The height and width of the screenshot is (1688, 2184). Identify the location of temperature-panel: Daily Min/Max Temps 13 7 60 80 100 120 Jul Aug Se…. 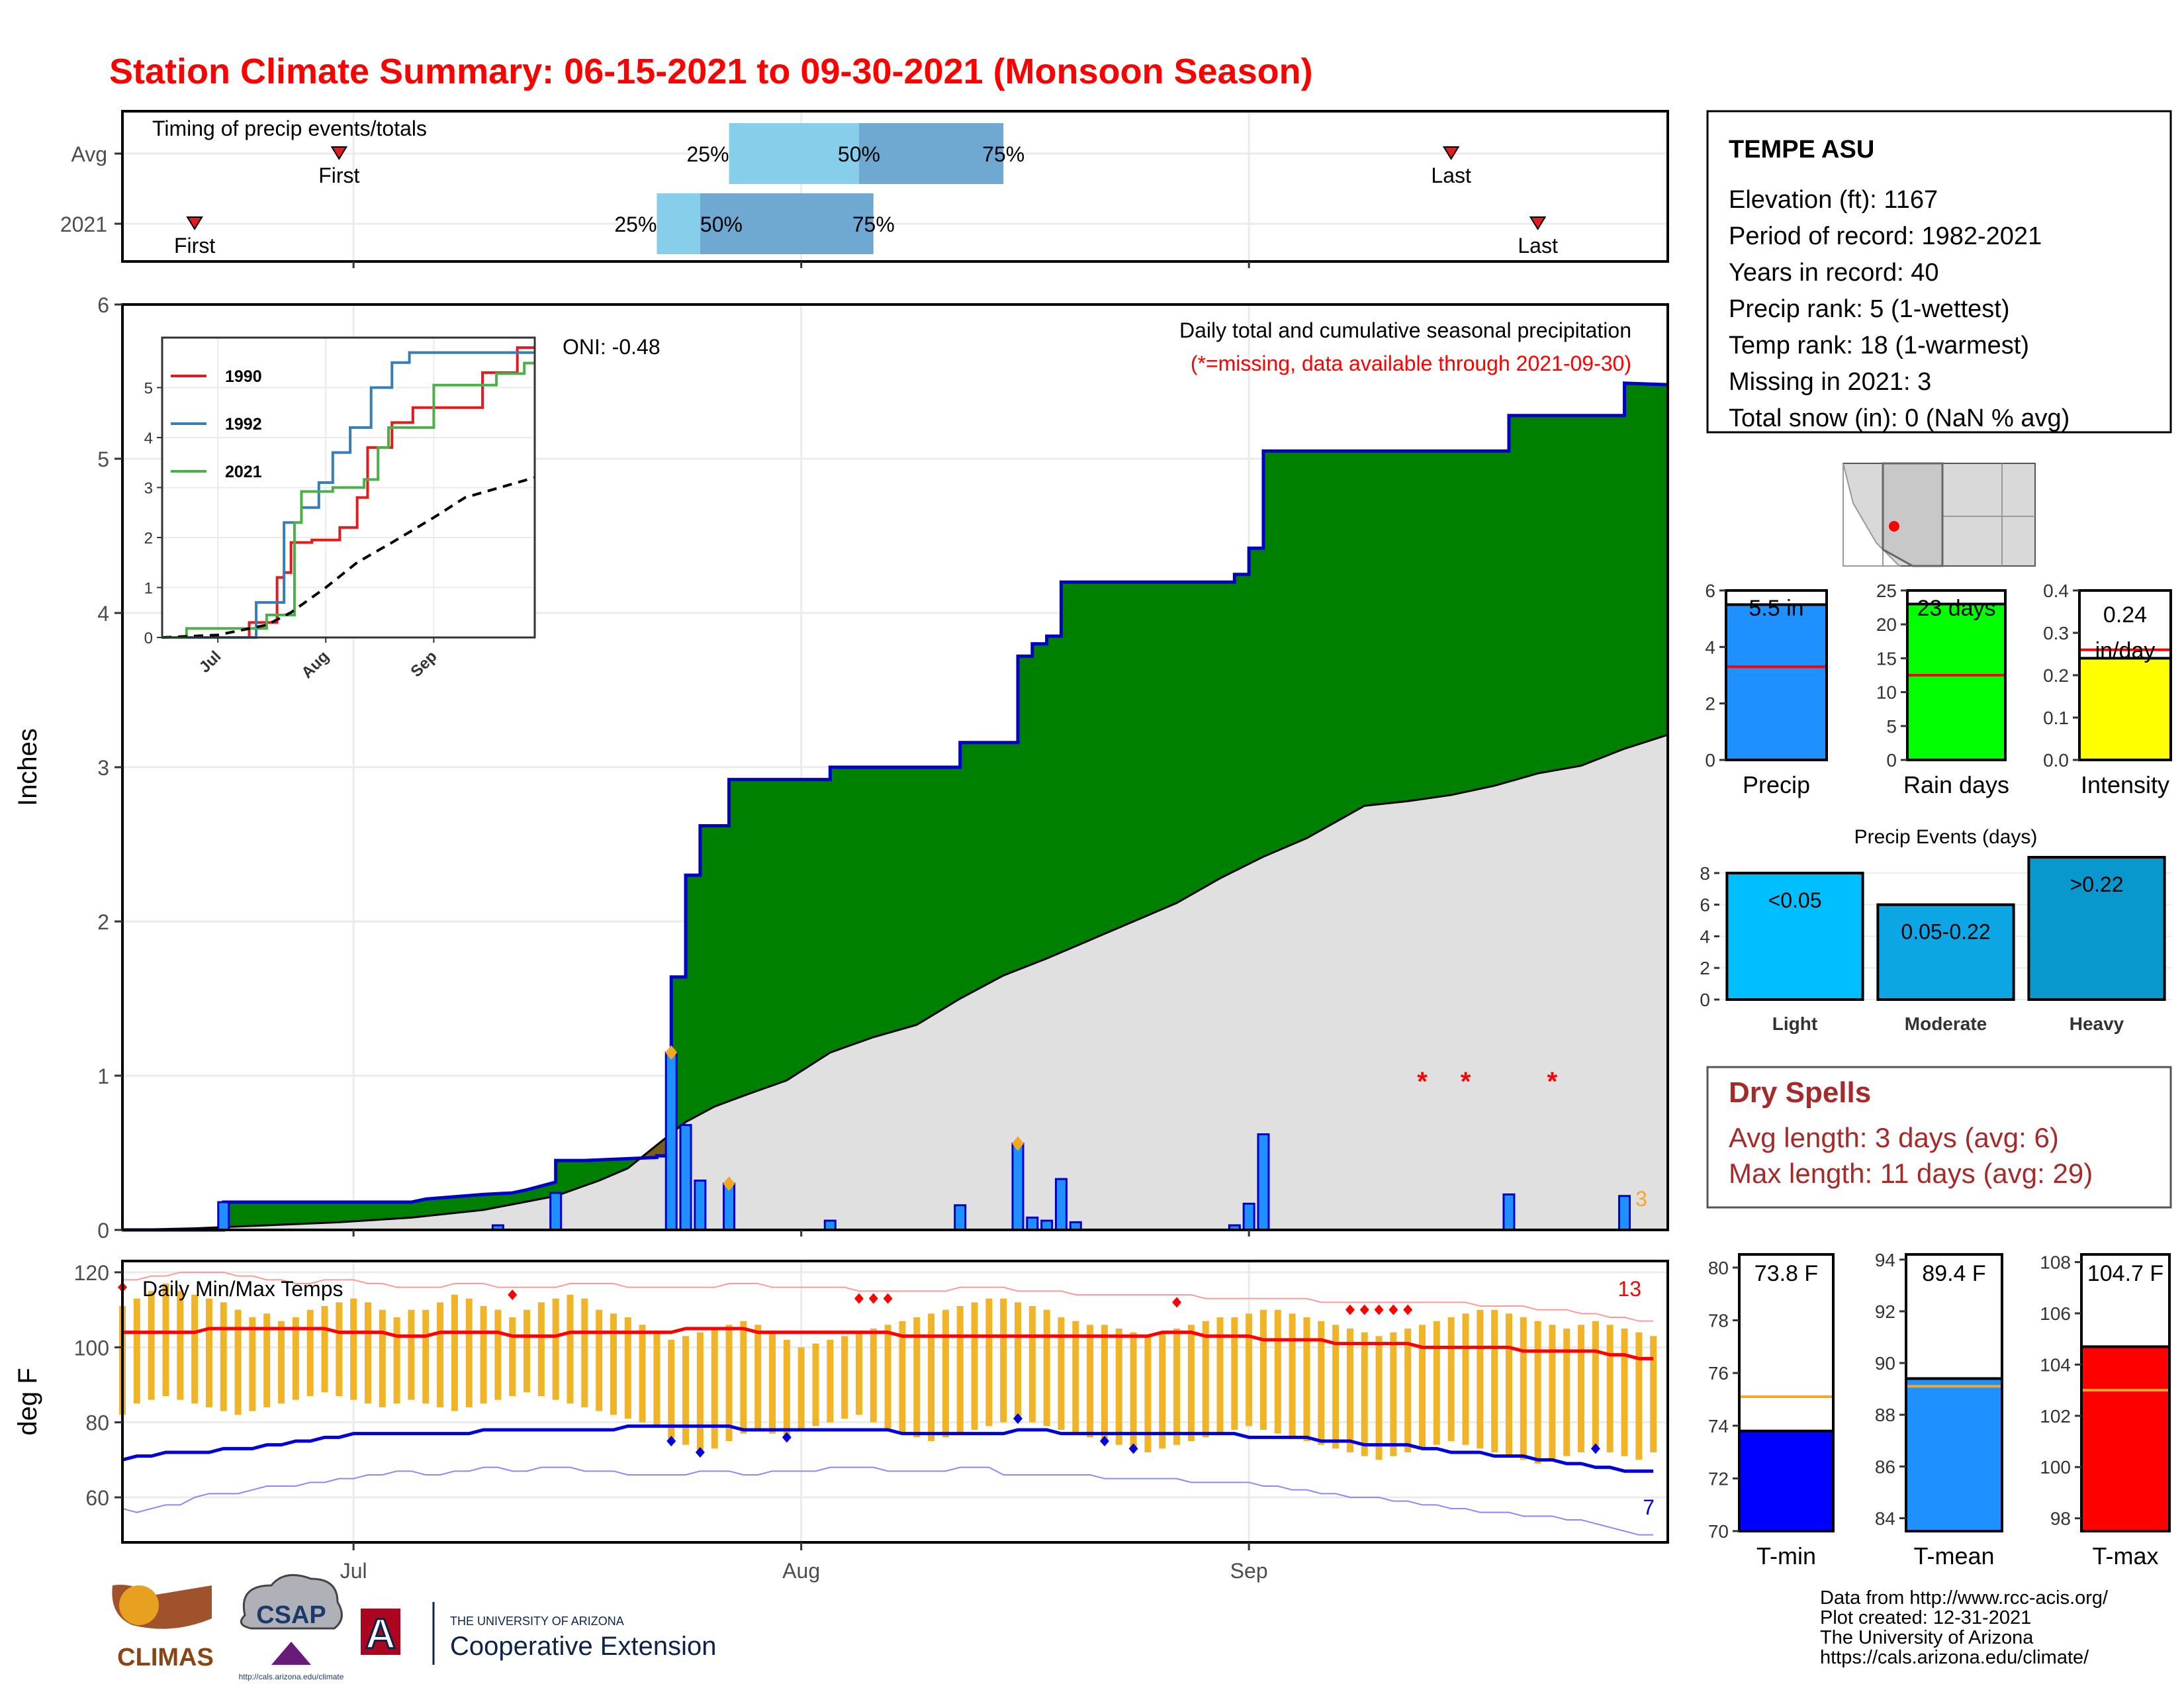
(841, 1421).